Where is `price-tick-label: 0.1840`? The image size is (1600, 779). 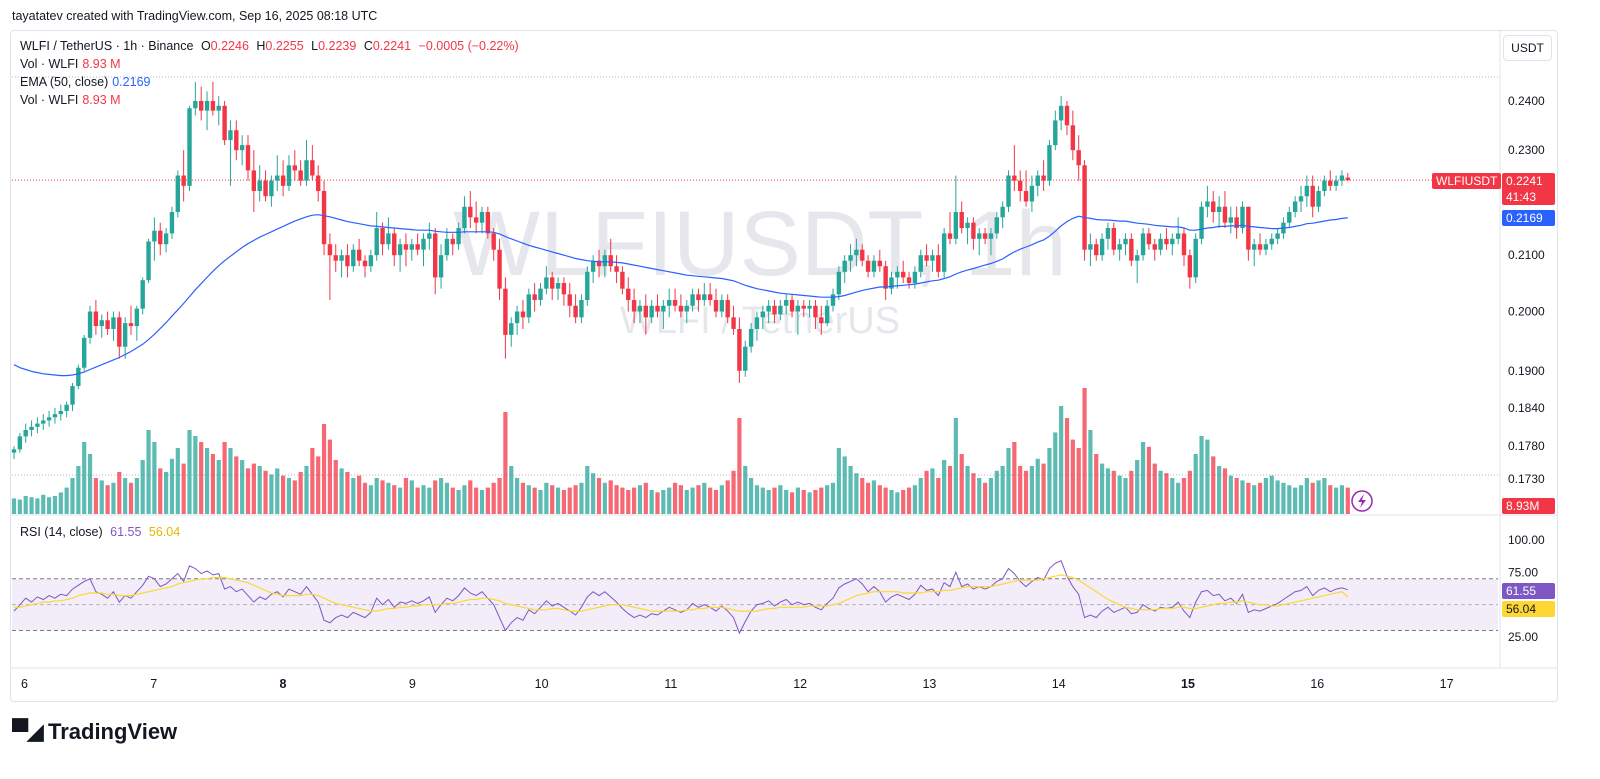
price-tick-label: 0.1840 is located at coordinates (1526, 408).